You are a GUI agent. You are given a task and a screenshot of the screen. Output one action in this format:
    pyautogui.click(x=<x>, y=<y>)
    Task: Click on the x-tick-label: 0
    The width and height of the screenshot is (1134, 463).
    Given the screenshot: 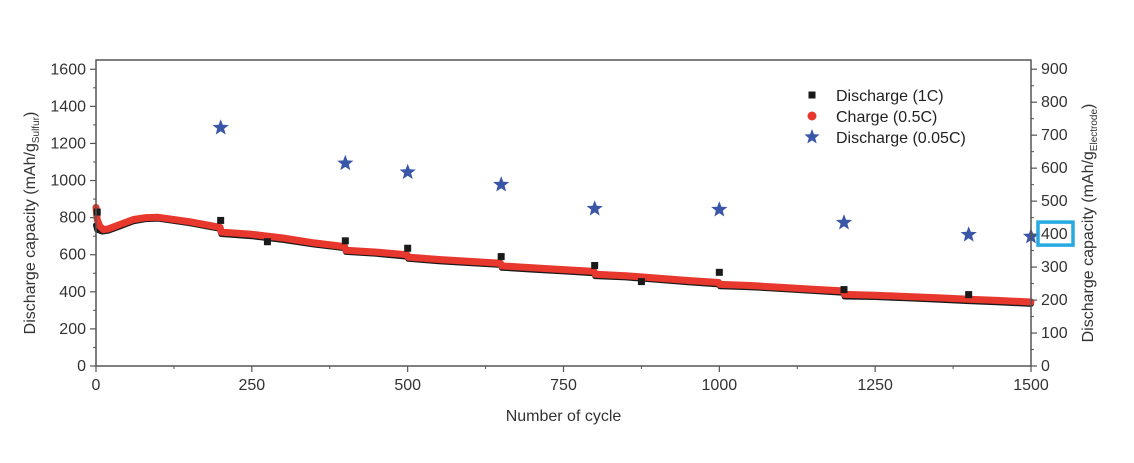 What is the action you would take?
    pyautogui.click(x=96, y=385)
    